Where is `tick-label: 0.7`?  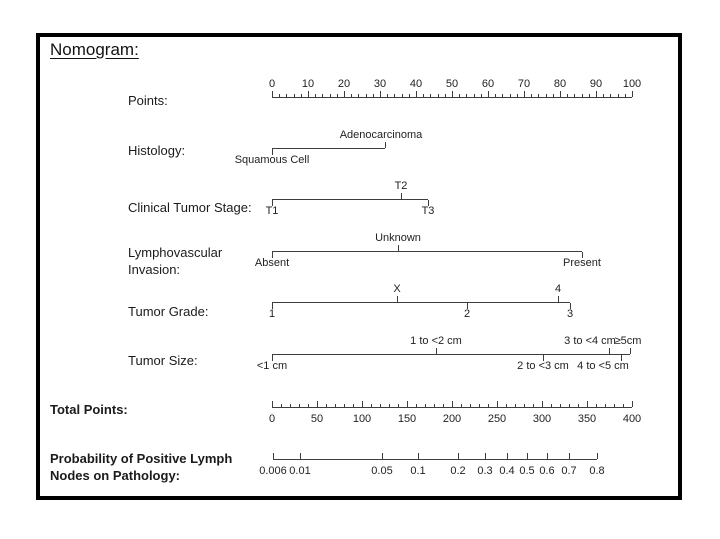
tick-label: 0.7 is located at coordinates (569, 471).